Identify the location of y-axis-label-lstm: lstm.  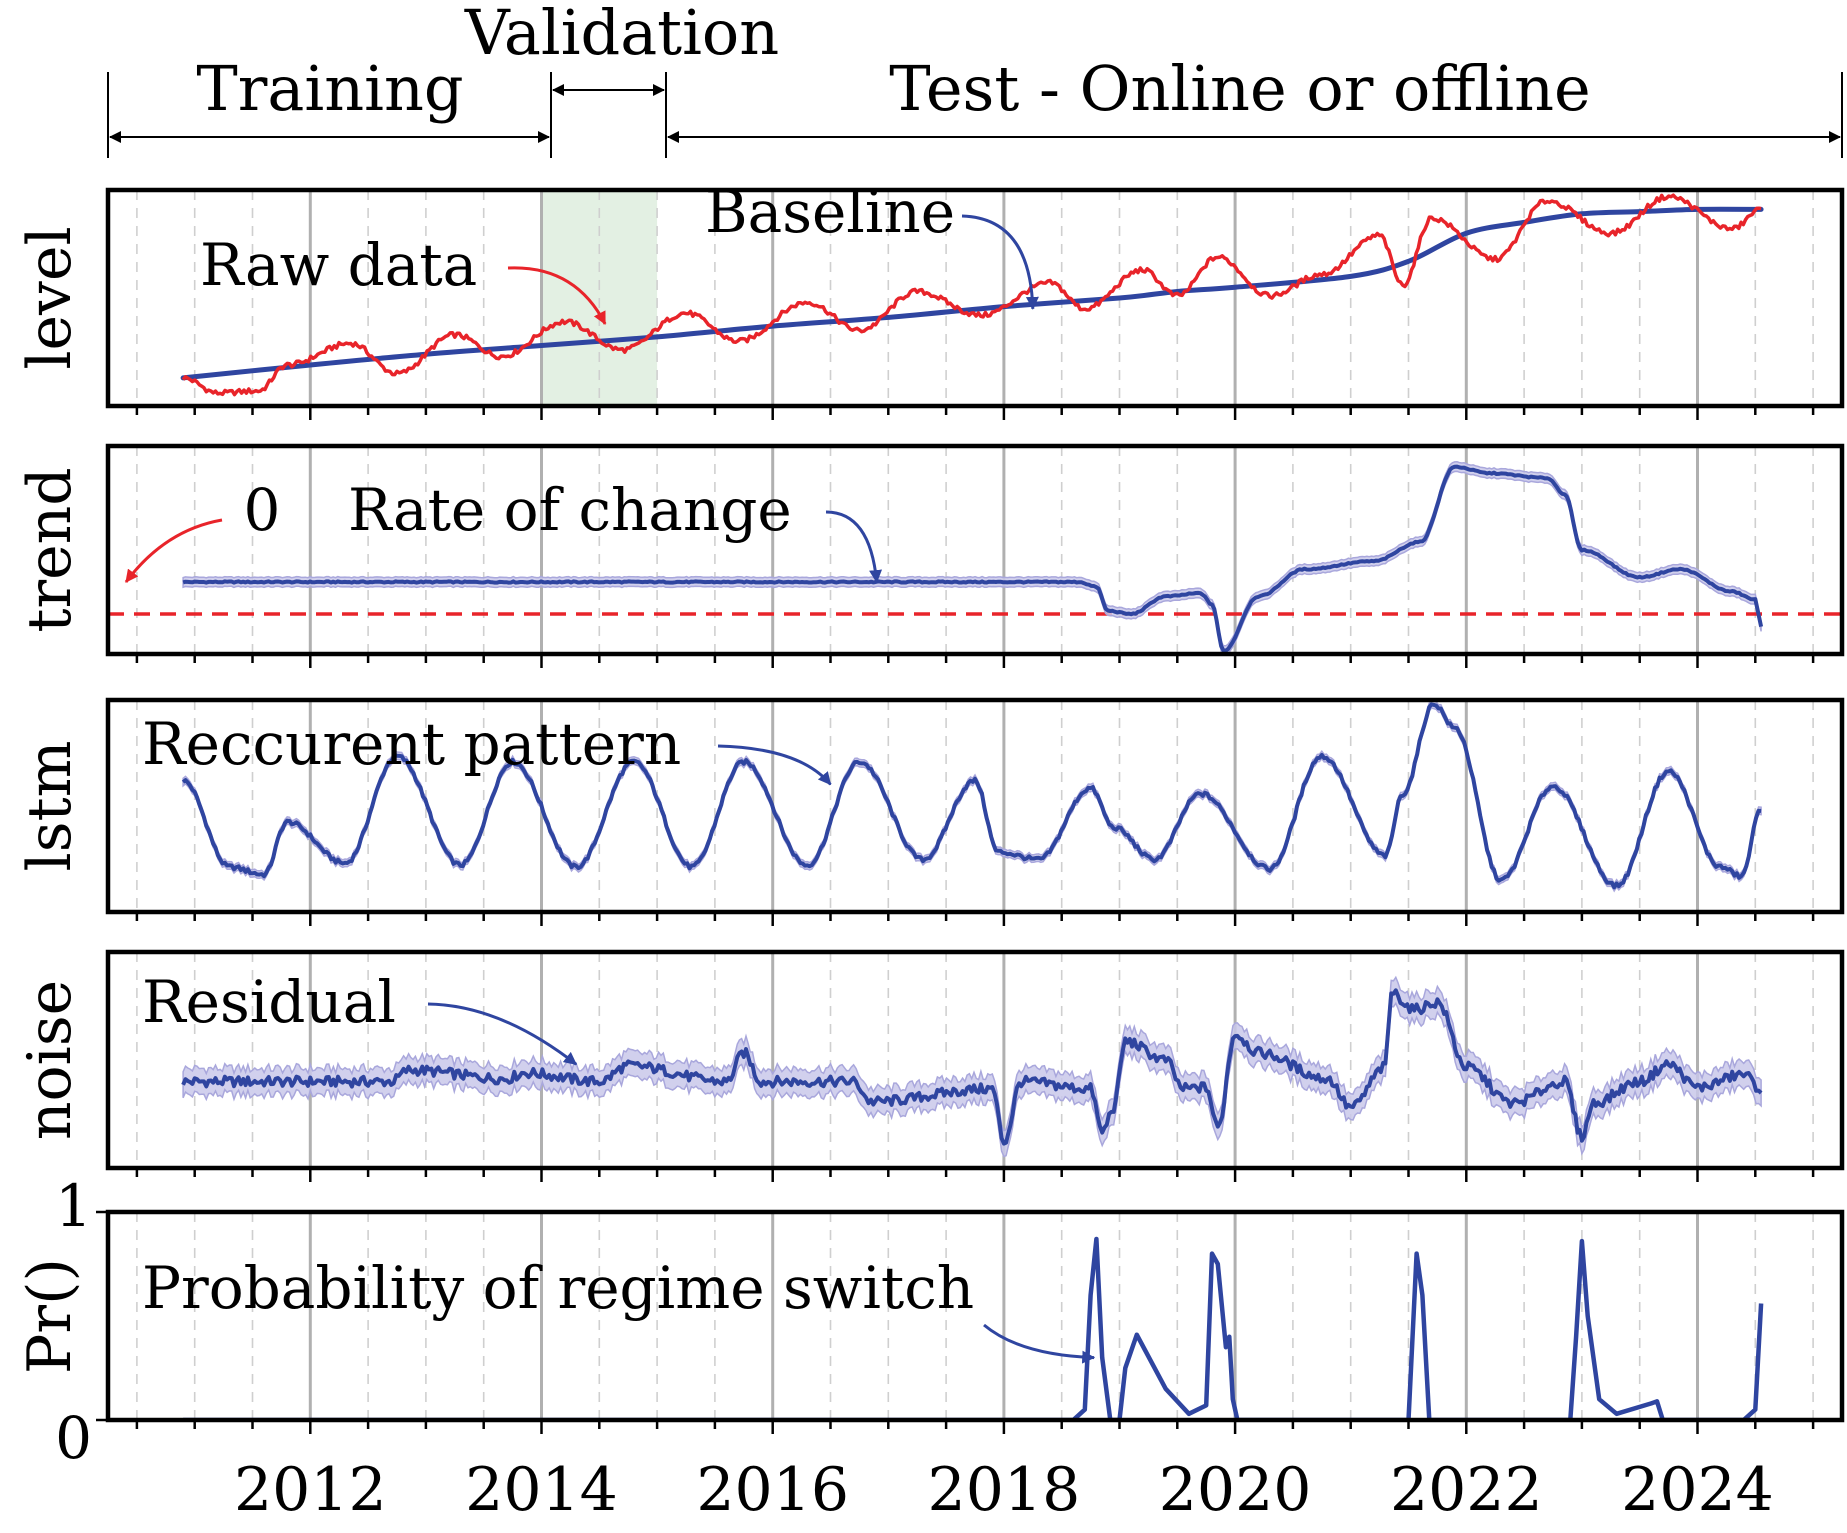
(50, 806).